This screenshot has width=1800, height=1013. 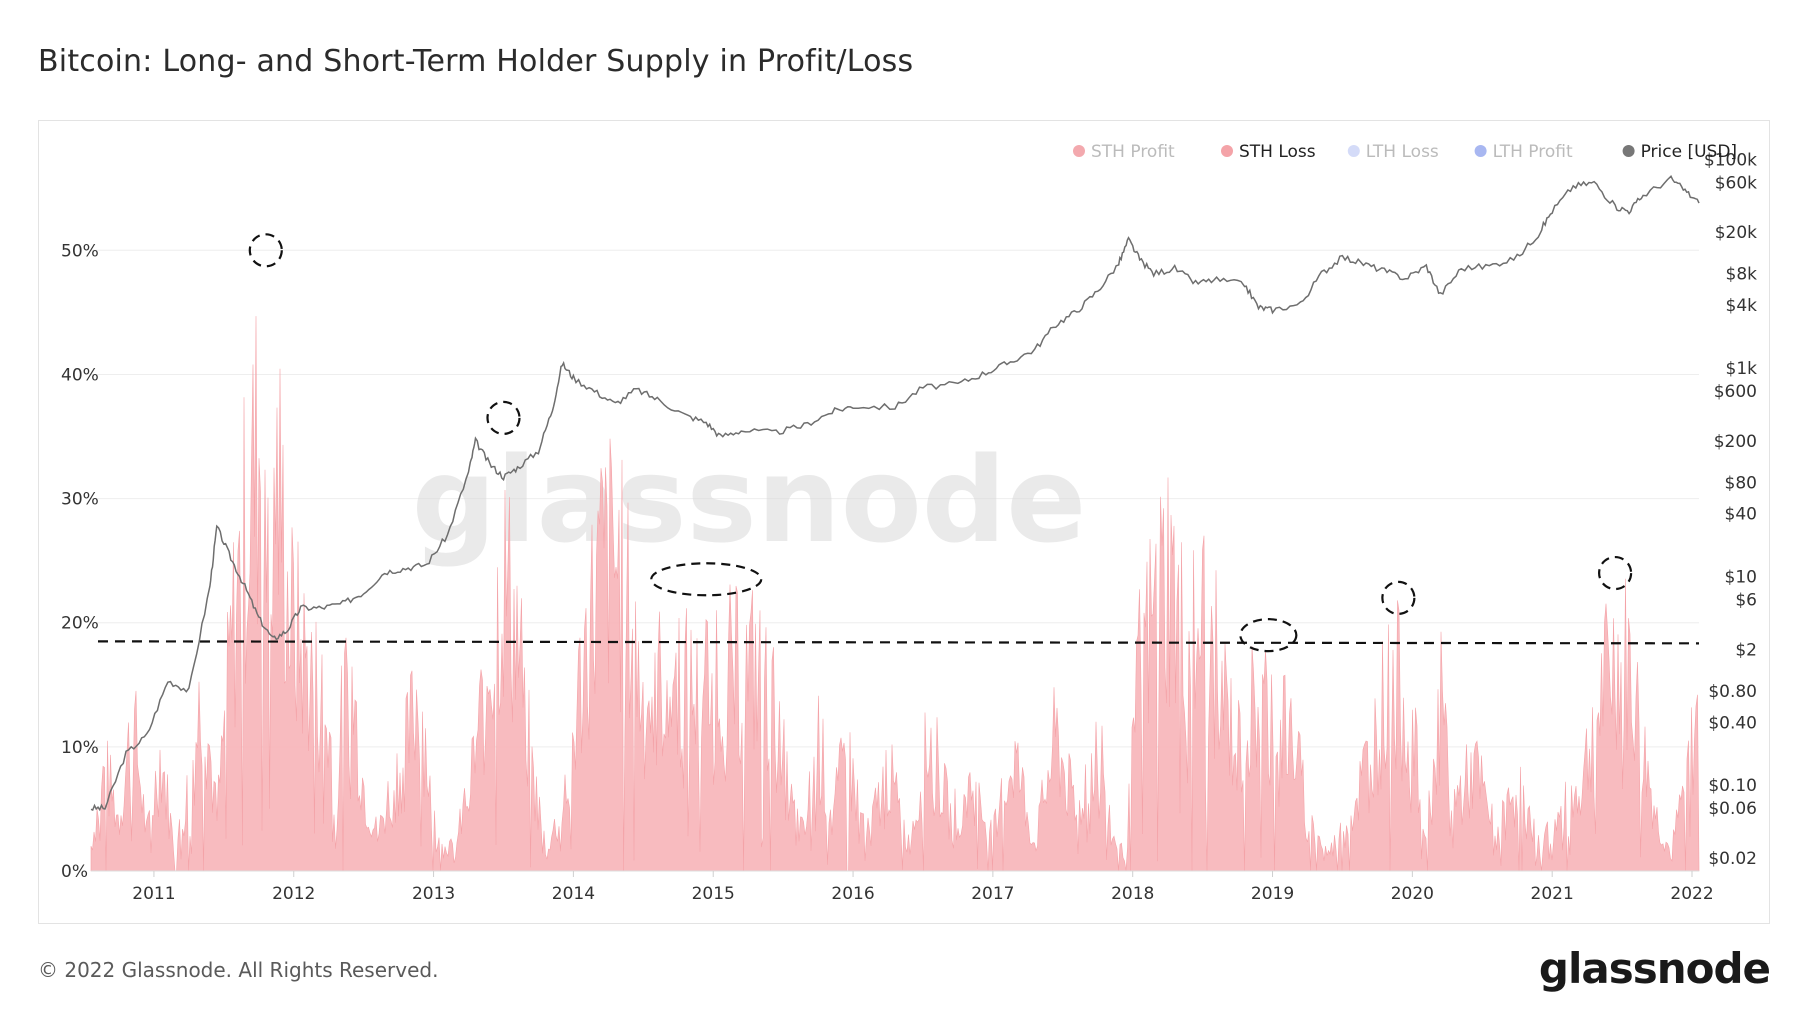 I want to click on y-right-tick: $0.40, so click(x=1732, y=723).